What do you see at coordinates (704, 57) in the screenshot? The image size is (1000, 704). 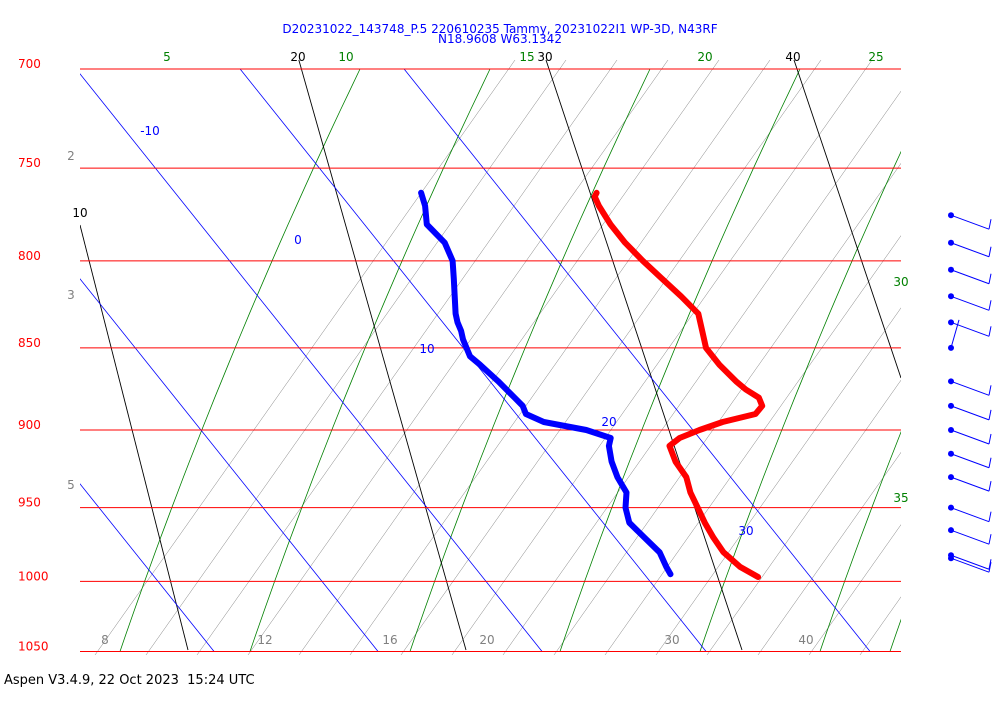 I see `moist-adiabat-label: 20` at bounding box center [704, 57].